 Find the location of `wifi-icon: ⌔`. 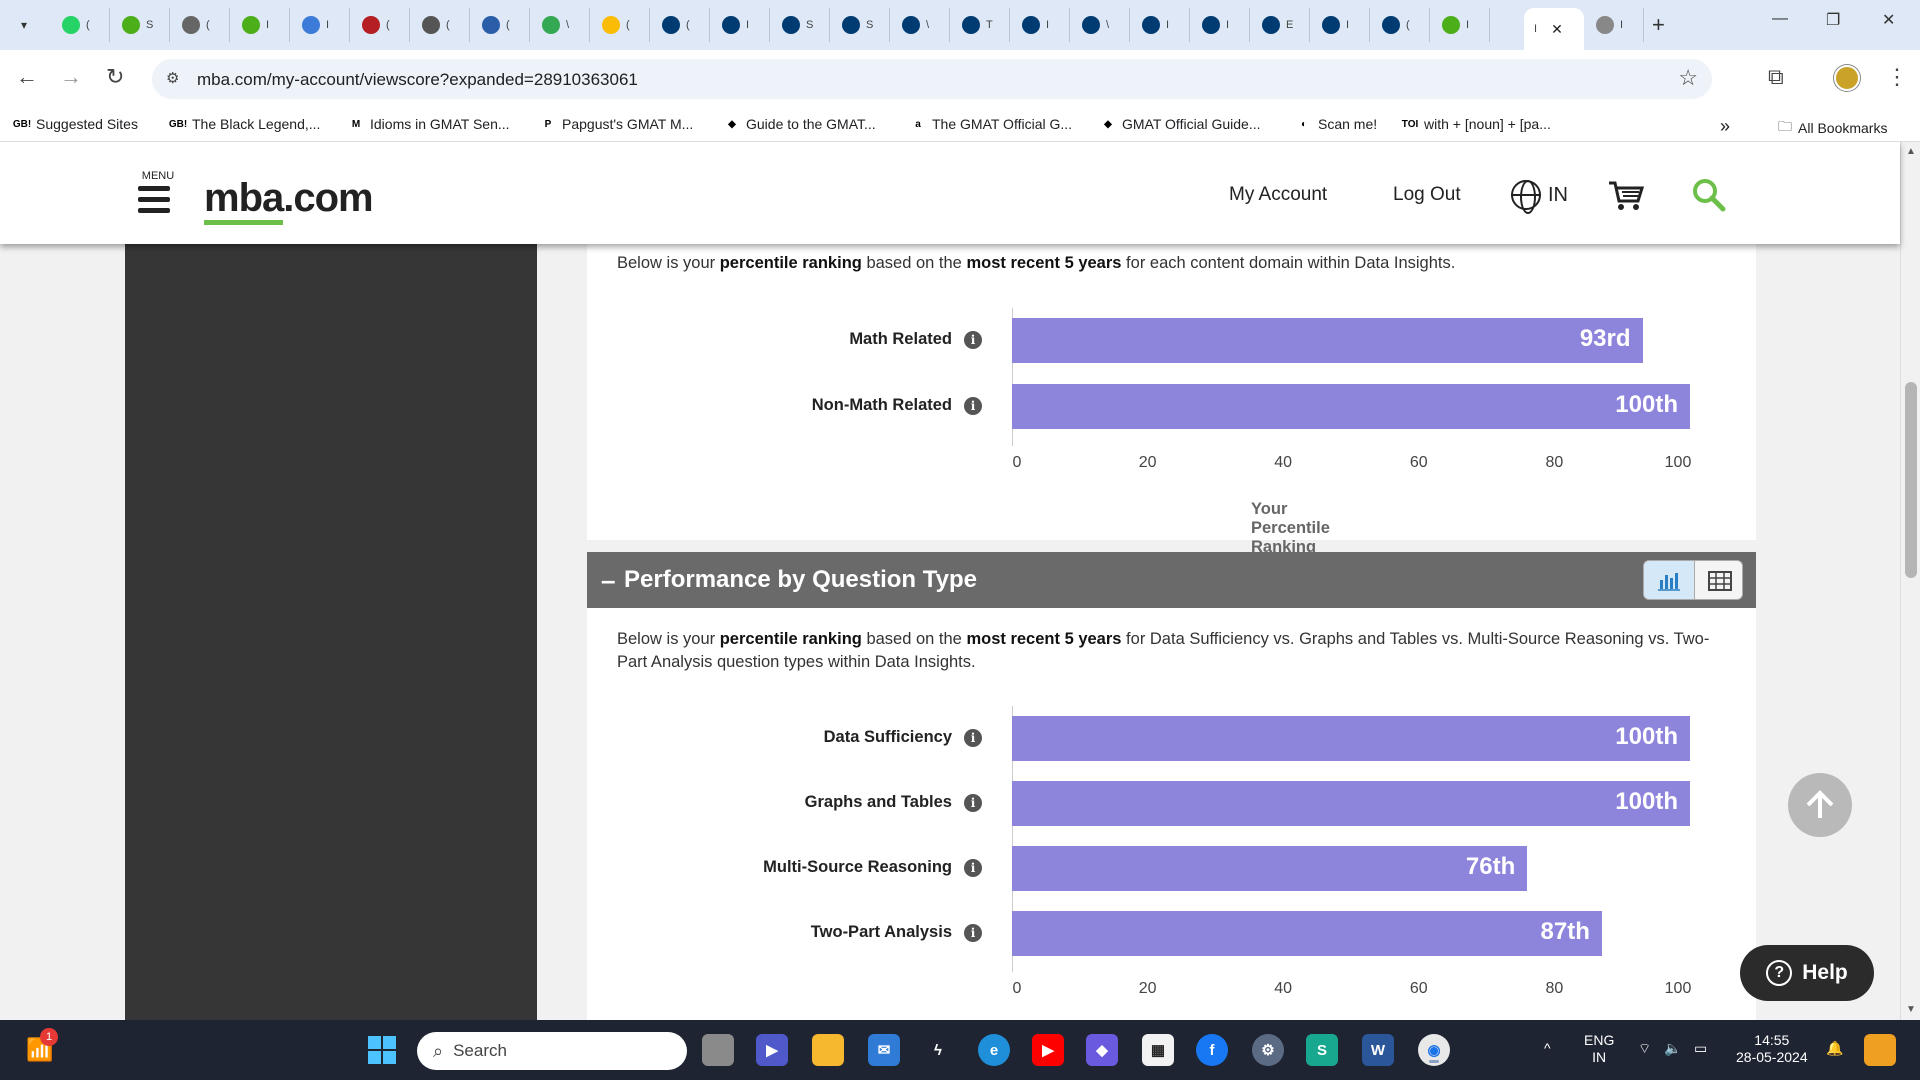

wifi-icon: ⌔ is located at coordinates (1645, 1048).